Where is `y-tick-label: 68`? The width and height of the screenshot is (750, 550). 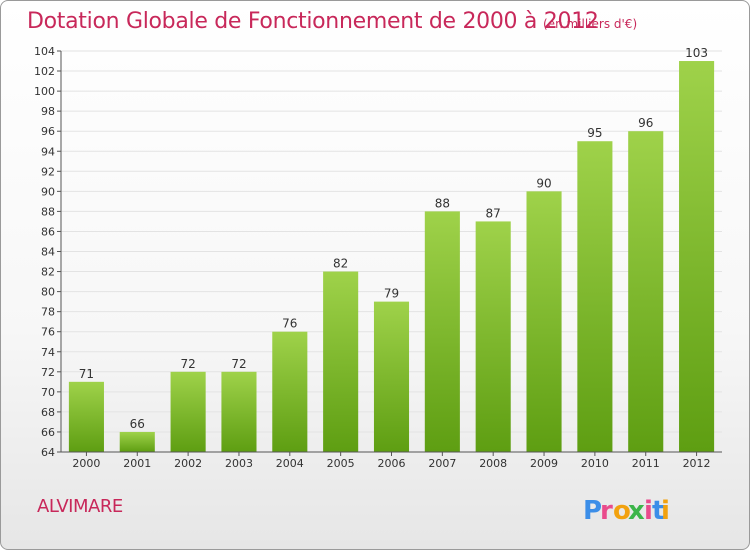
y-tick-label: 68 is located at coordinates (48, 412).